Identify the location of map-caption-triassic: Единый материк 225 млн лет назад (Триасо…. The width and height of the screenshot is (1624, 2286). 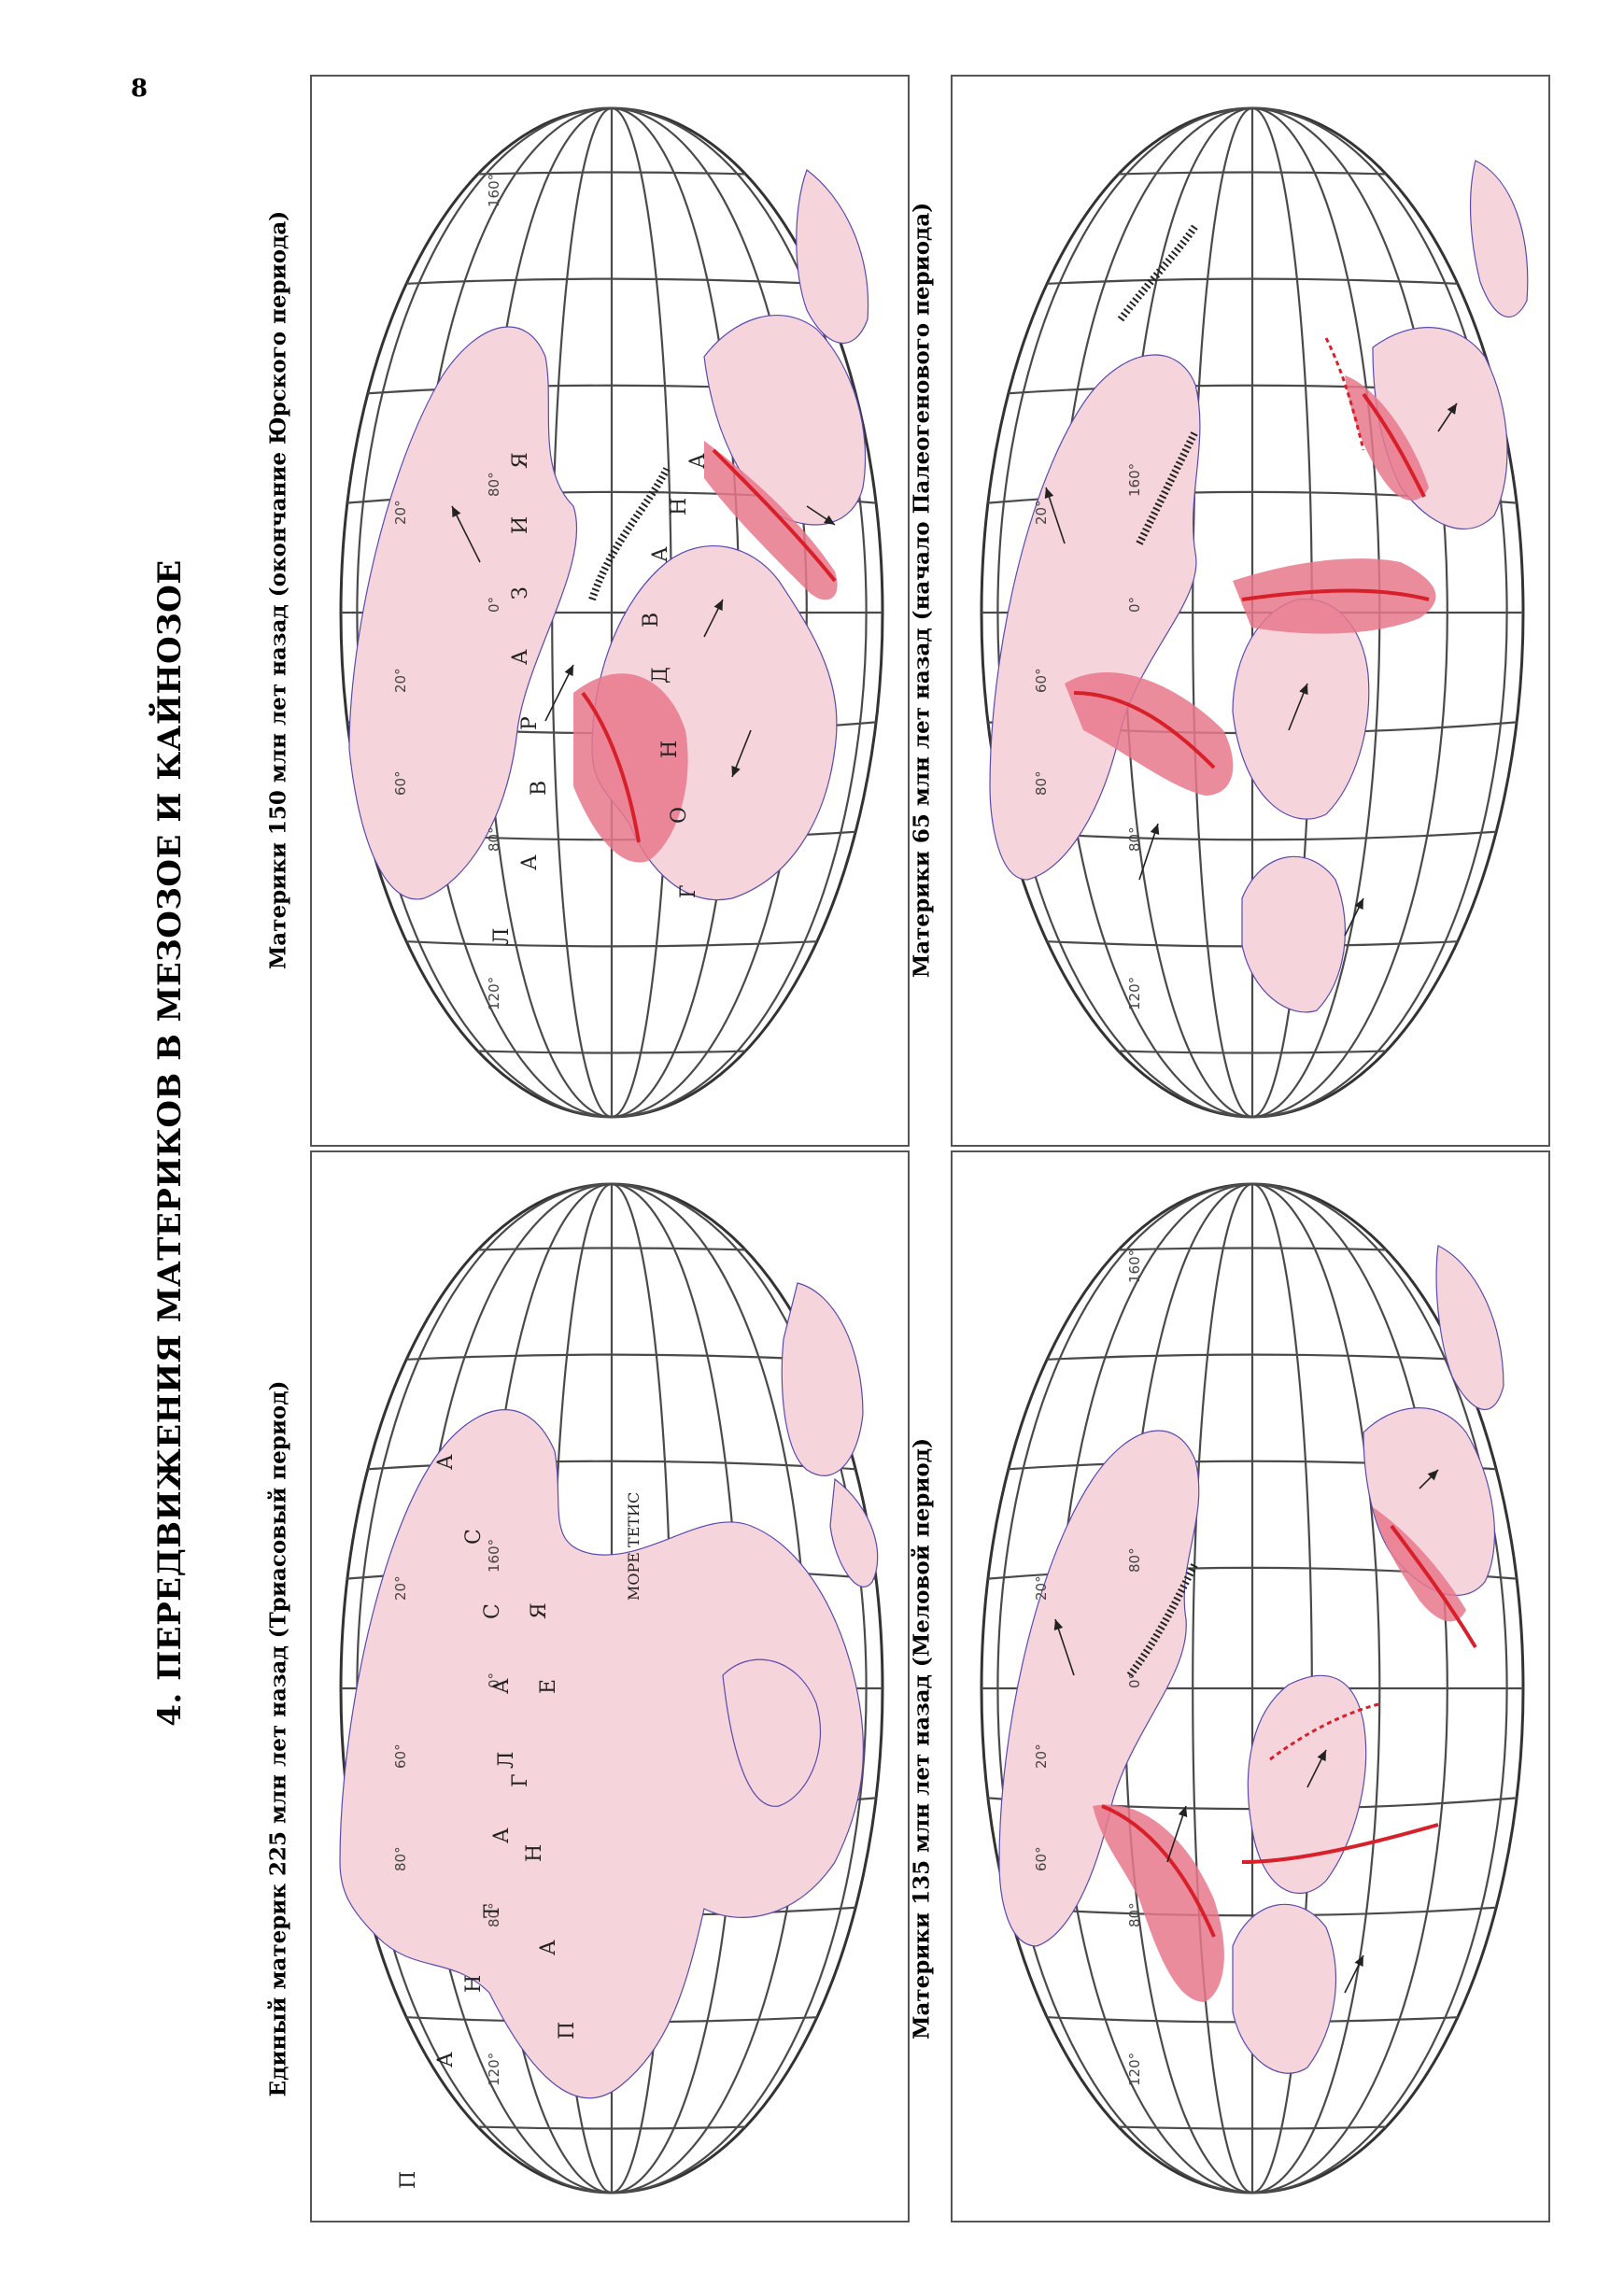
(278, 1738).